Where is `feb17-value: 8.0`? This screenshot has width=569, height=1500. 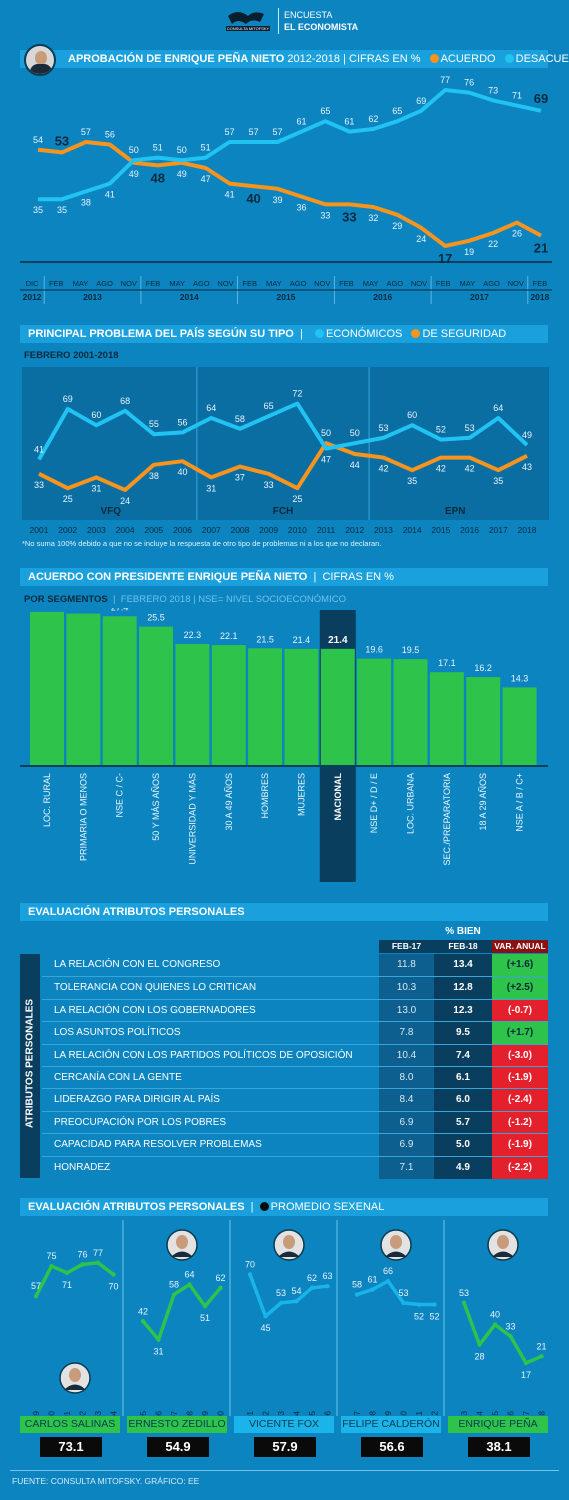 feb17-value: 8.0 is located at coordinates (406, 1078).